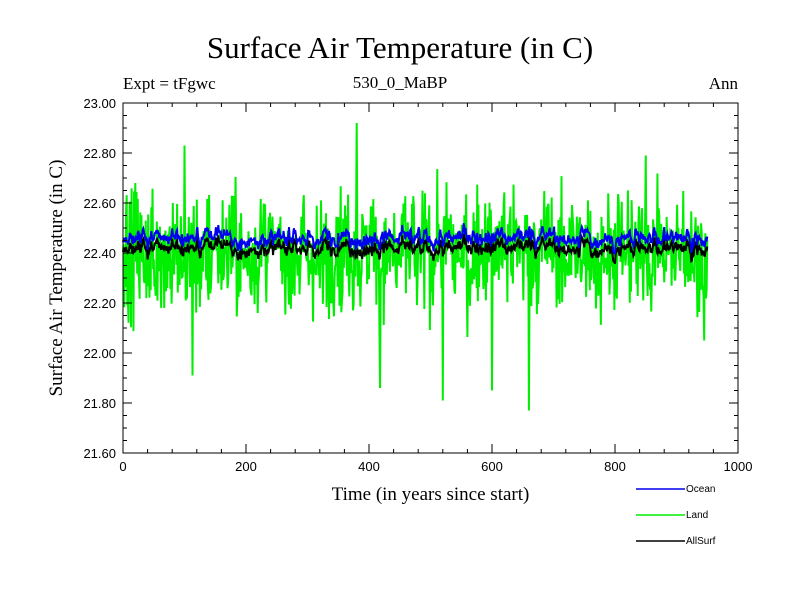  What do you see at coordinates (723, 83) in the screenshot?
I see `season-label: Ann` at bounding box center [723, 83].